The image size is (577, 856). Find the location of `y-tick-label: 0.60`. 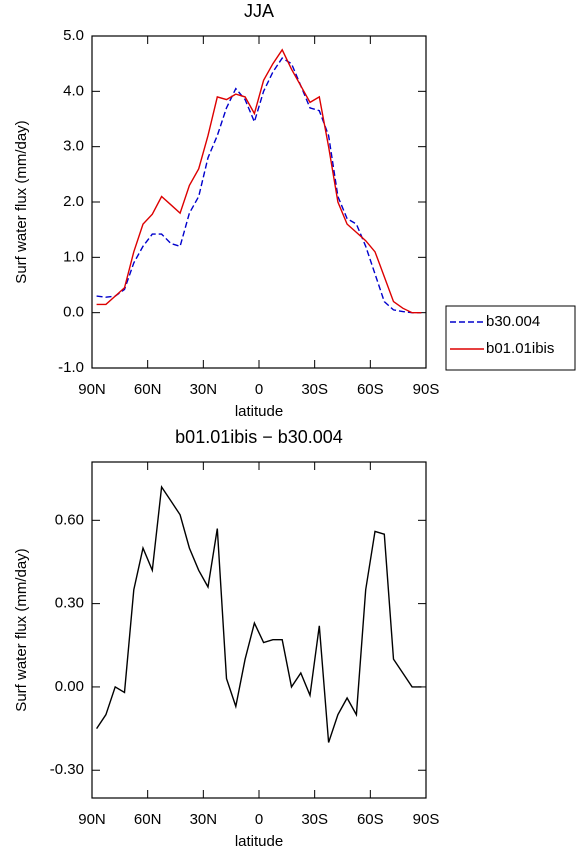

y-tick-label: 0.60 is located at coordinates (69, 519).